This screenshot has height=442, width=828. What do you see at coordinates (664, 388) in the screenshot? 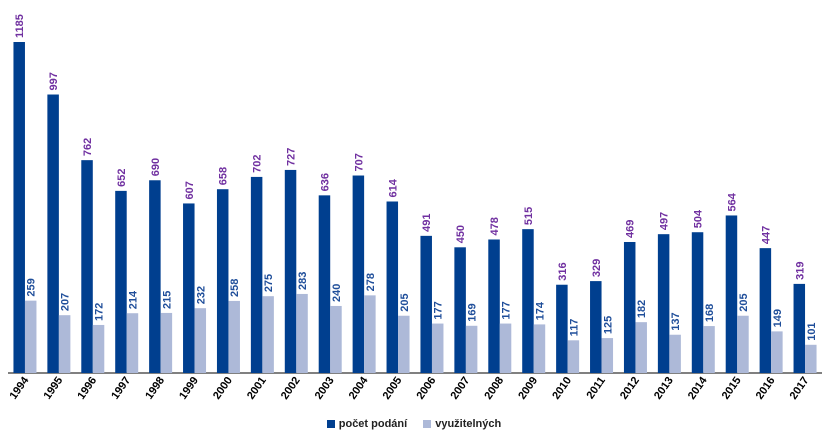
I see `x-tick-label-2013: 2013` at bounding box center [664, 388].